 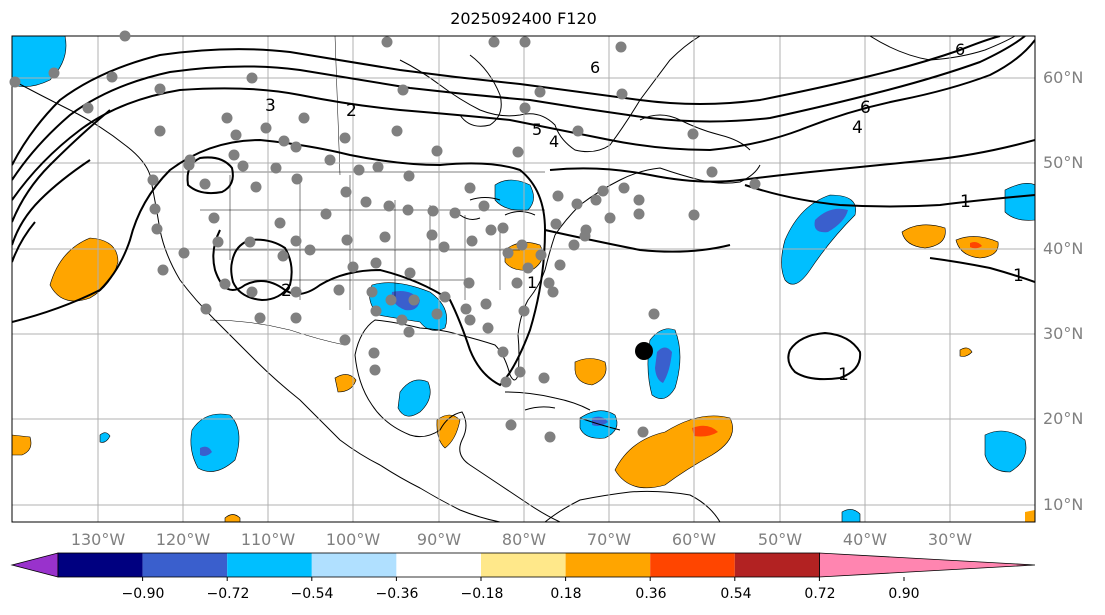 What do you see at coordinates (843, 375) in the screenshot?
I see `contour-label-1c: 1` at bounding box center [843, 375].